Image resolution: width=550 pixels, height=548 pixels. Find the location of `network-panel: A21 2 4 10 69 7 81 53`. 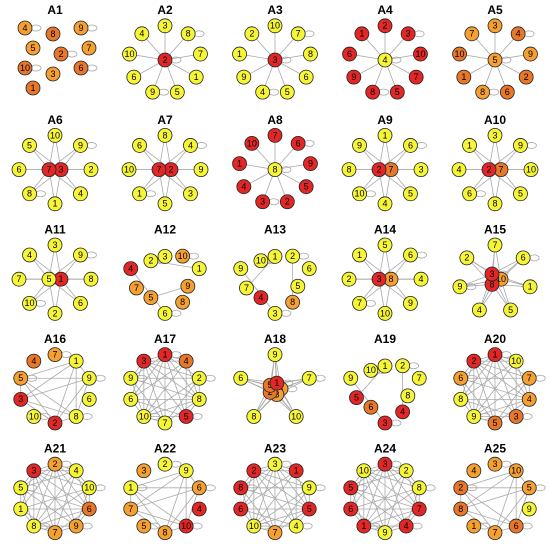

network-panel: A21 2 4 10 69 7 81 53 is located at coordinates (59, 491).